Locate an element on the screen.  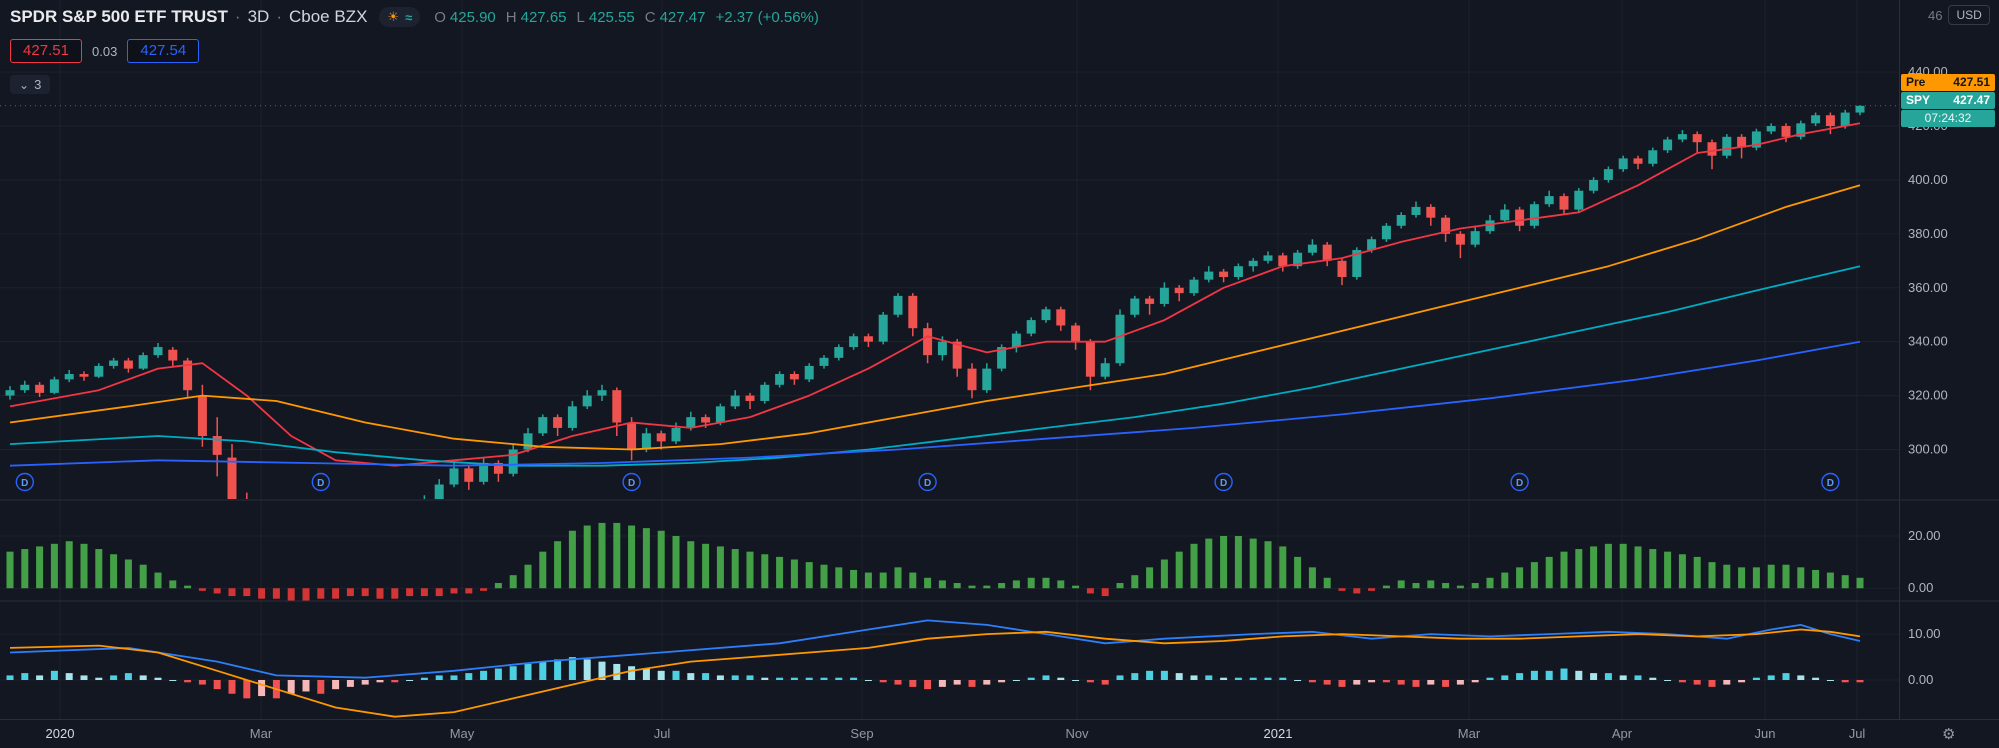
exchange-label: Cboe BZX is located at coordinates (328, 16).